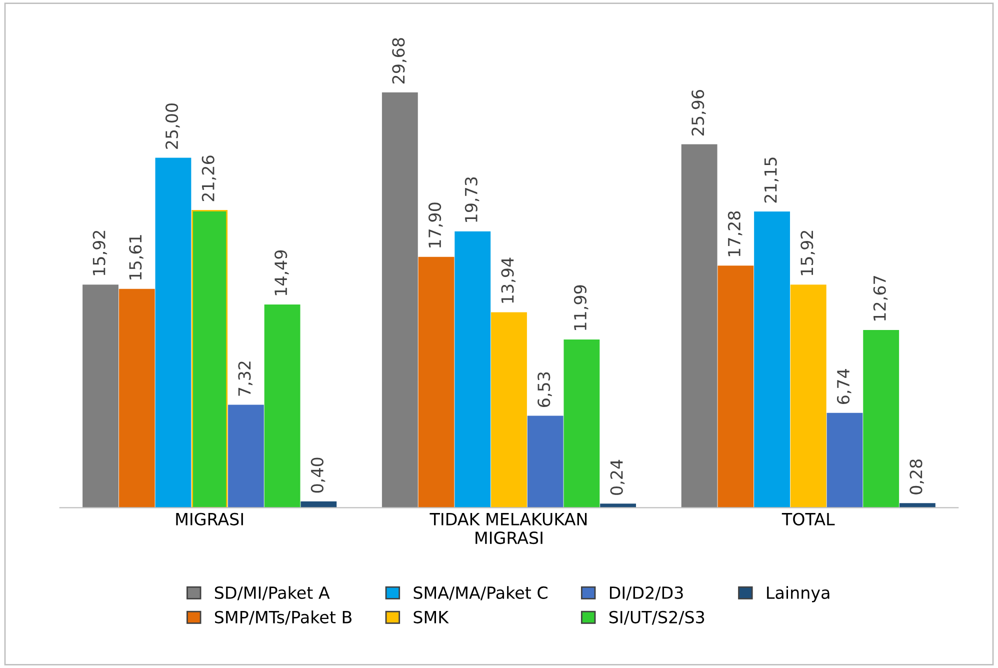 Image resolution: width=998 pixels, height=668 pixels. I want to click on data-label: 15,61, so click(136, 257).